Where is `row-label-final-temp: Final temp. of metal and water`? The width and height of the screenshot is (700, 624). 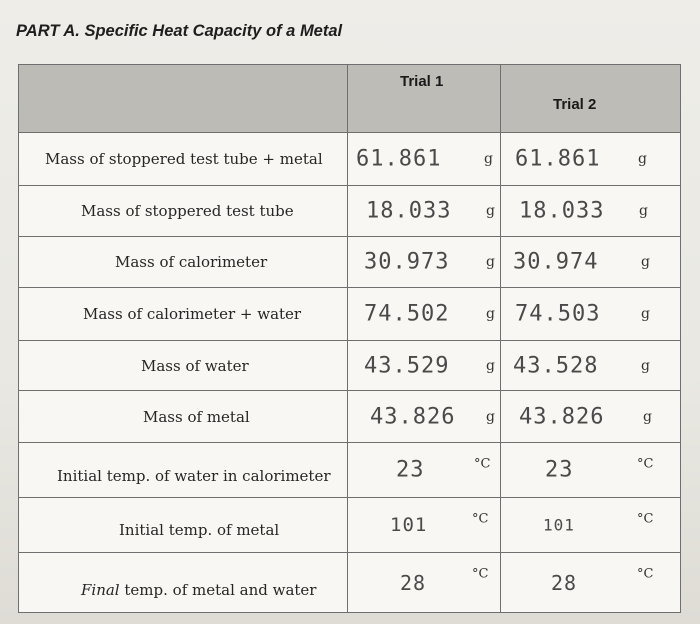 row-label-final-temp: Final temp. of metal and water is located at coordinates (183, 582).